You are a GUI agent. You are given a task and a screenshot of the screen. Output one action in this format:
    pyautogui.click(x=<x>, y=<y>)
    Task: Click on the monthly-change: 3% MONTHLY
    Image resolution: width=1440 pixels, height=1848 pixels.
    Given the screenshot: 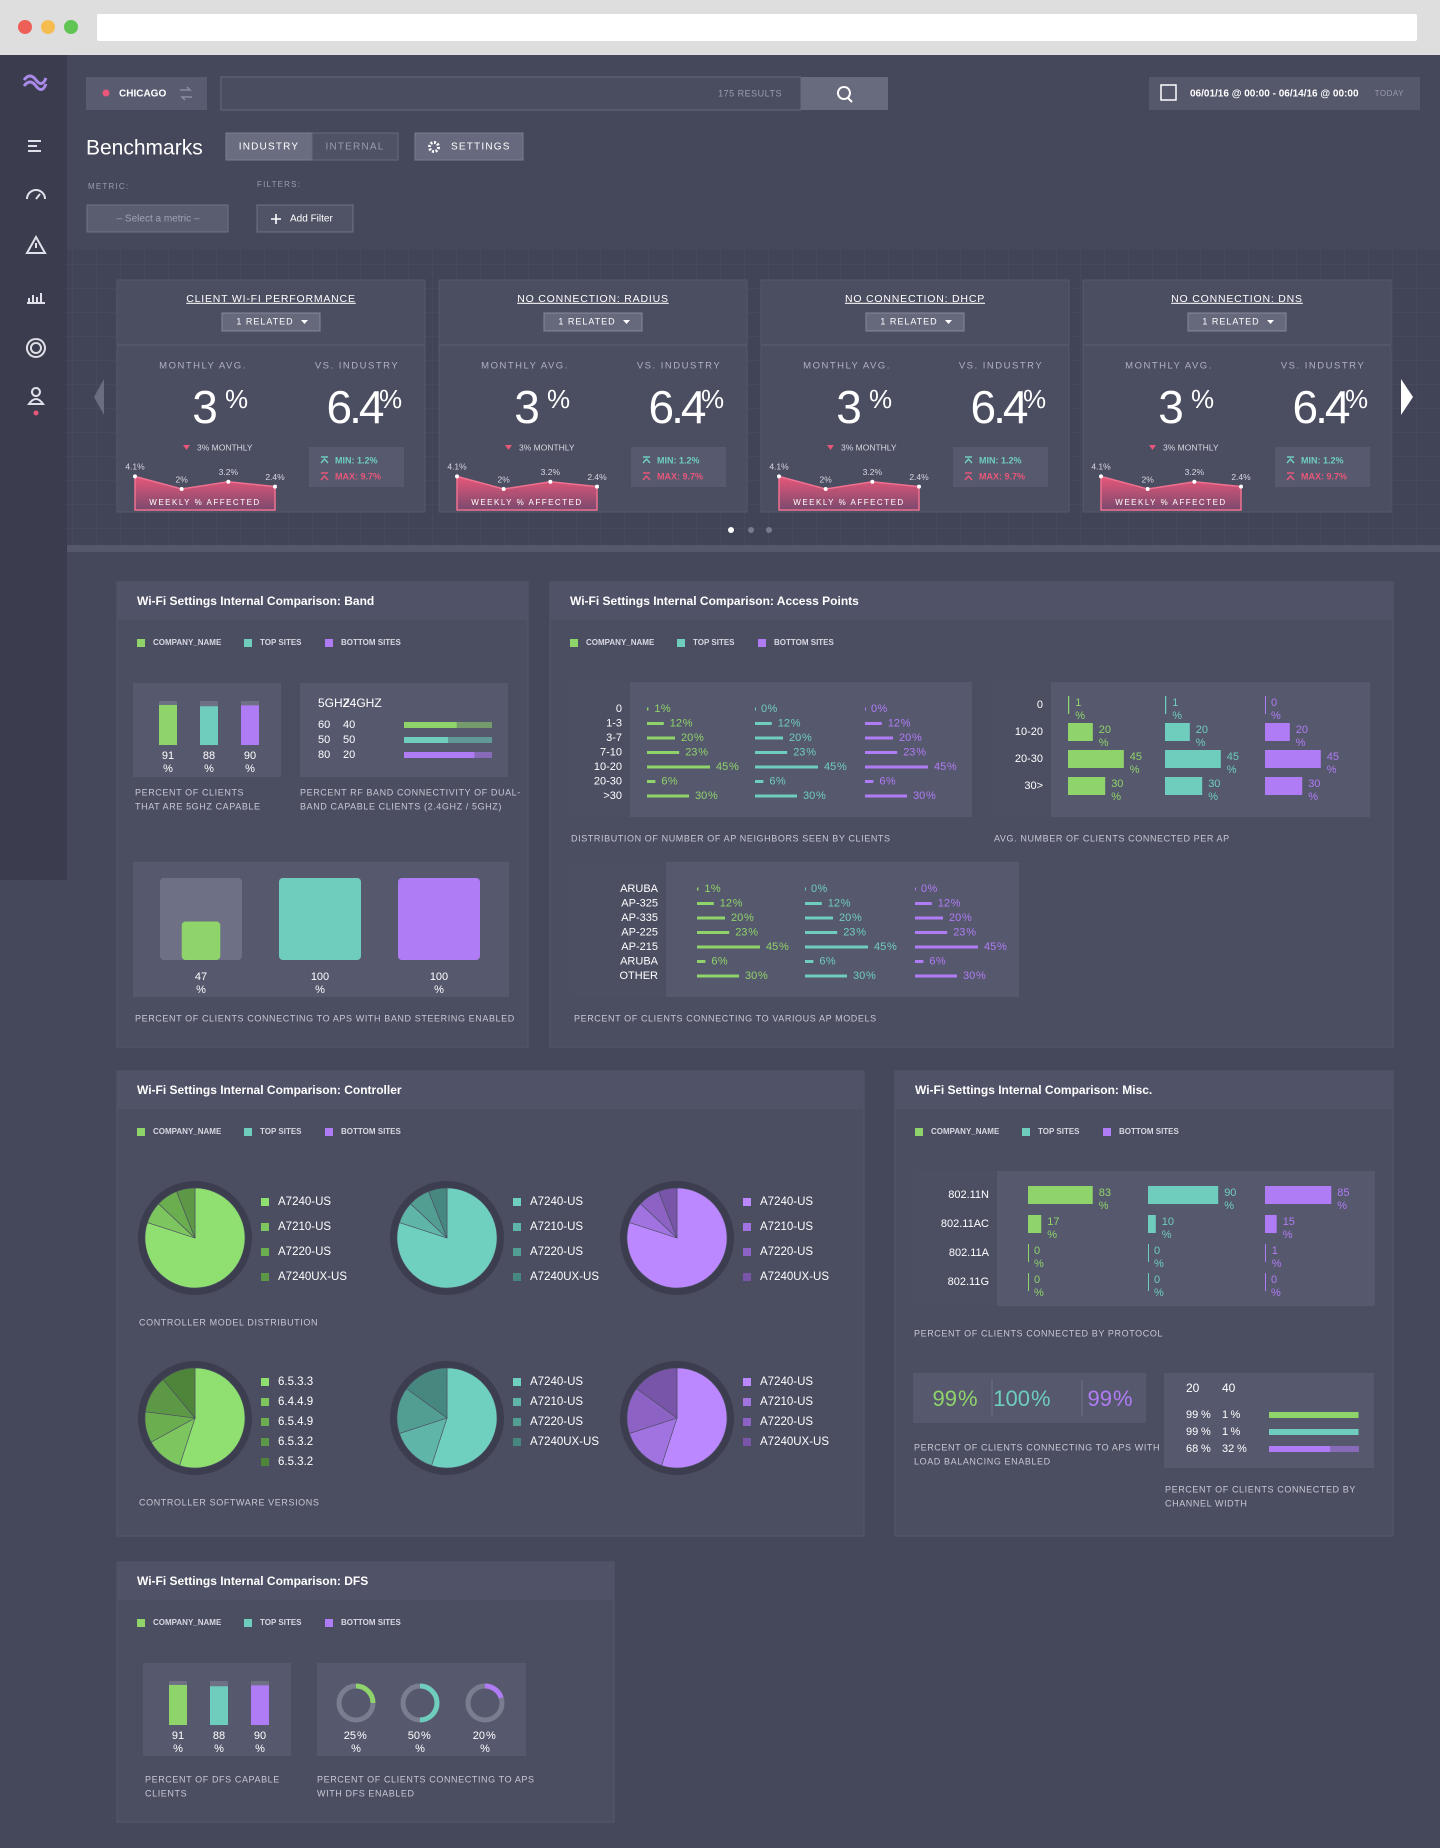 What is the action you would take?
    pyautogui.click(x=547, y=447)
    